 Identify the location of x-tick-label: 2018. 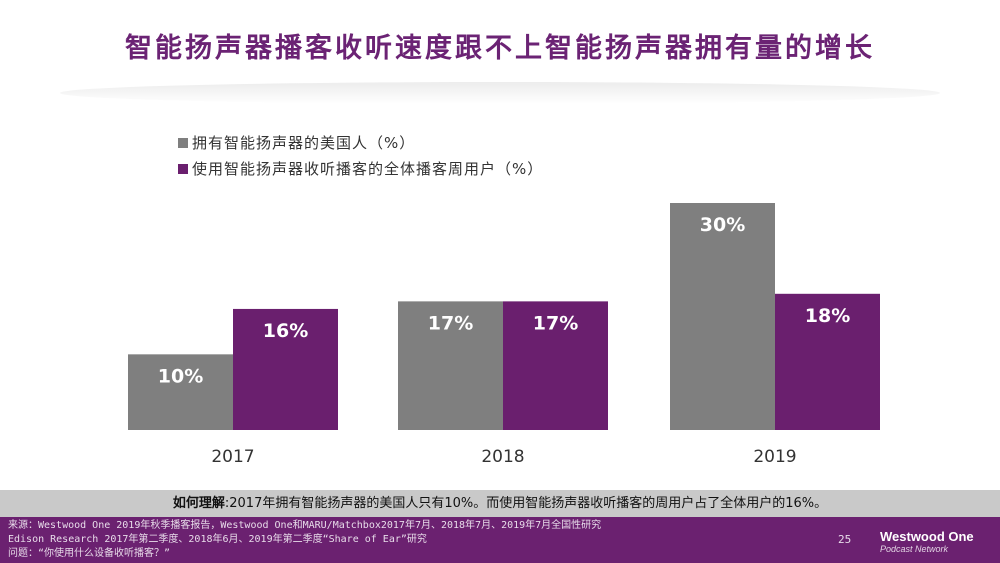
(502, 457).